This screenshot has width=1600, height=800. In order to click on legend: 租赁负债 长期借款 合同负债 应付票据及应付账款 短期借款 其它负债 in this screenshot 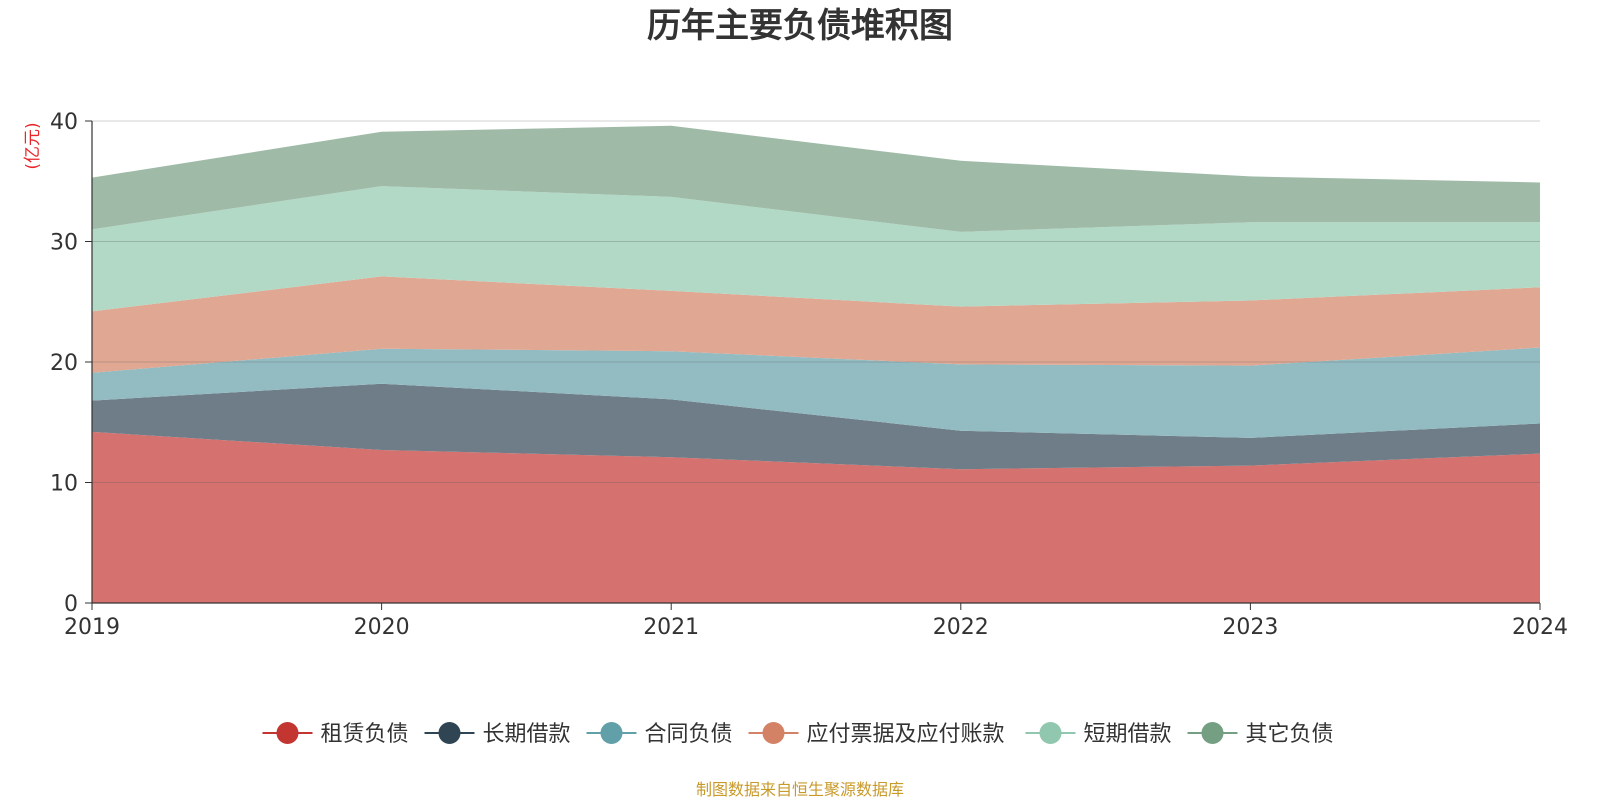, I will do `click(798, 734)`.